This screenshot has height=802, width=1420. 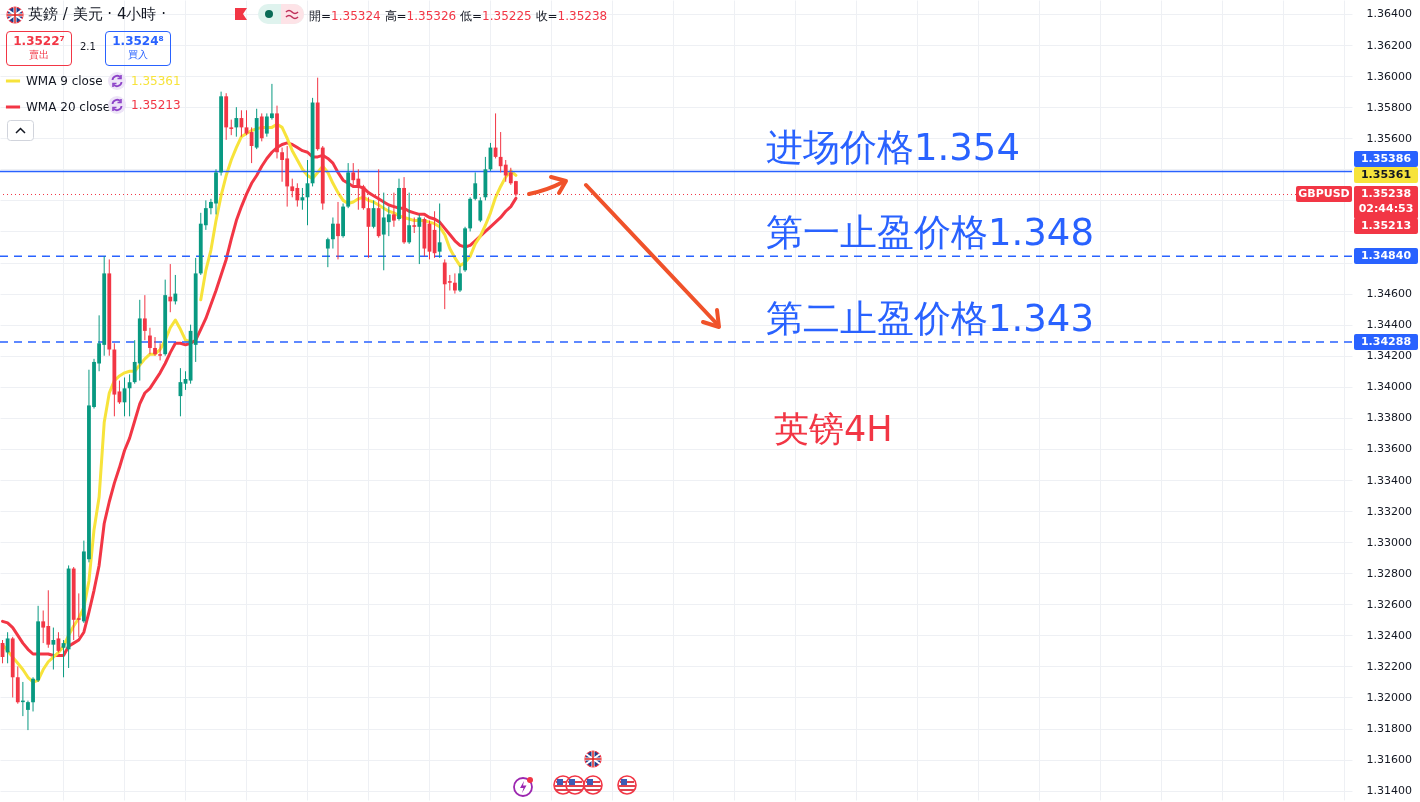 What do you see at coordinates (1389, 356) in the screenshot?
I see `y-tick-label: 1.34200` at bounding box center [1389, 356].